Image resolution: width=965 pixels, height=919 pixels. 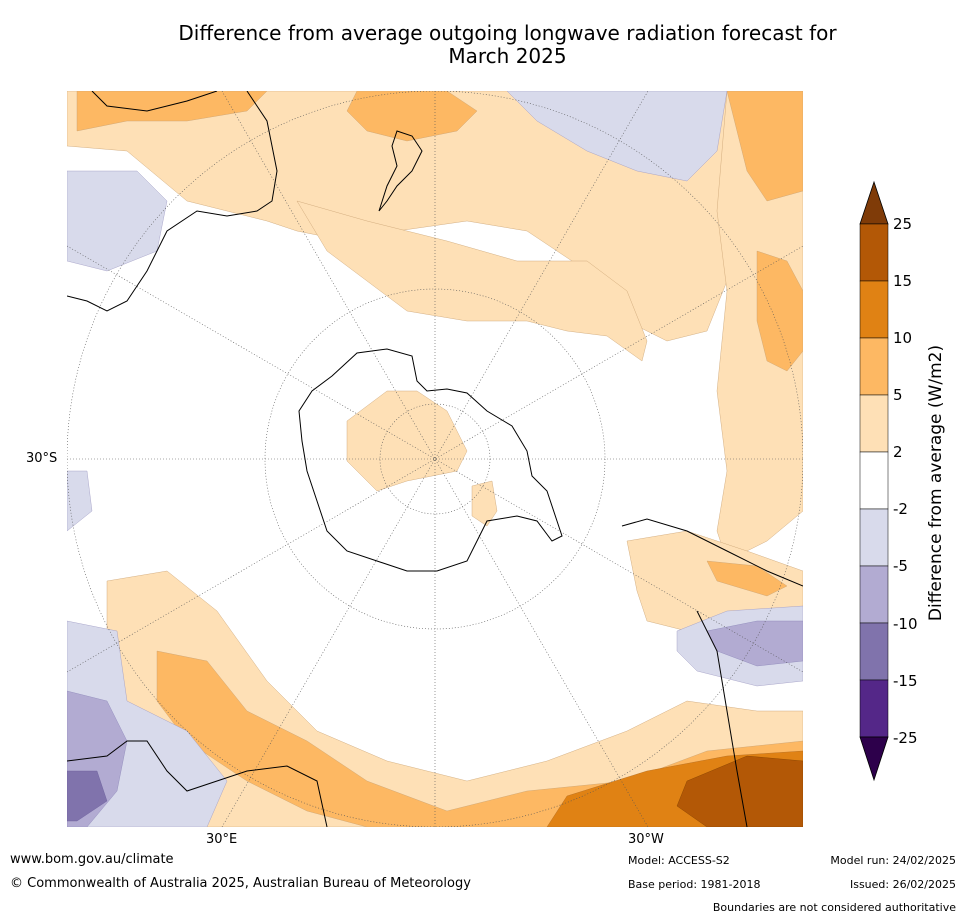 I want to click on colorbar-m15-m25, so click(x=874, y=708).